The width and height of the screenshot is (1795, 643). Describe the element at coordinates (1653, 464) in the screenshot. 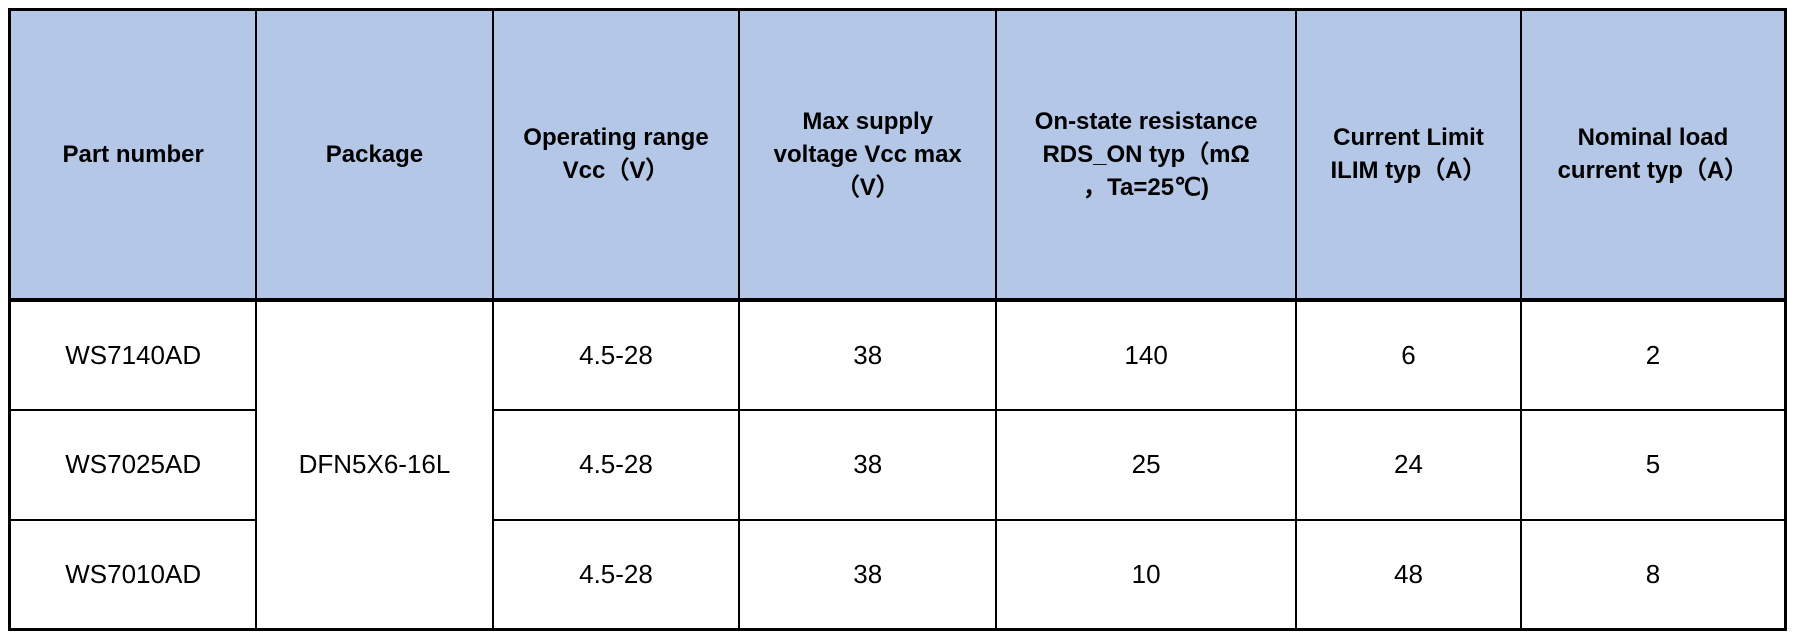

I see `cell-nominal-current: 5` at that location.